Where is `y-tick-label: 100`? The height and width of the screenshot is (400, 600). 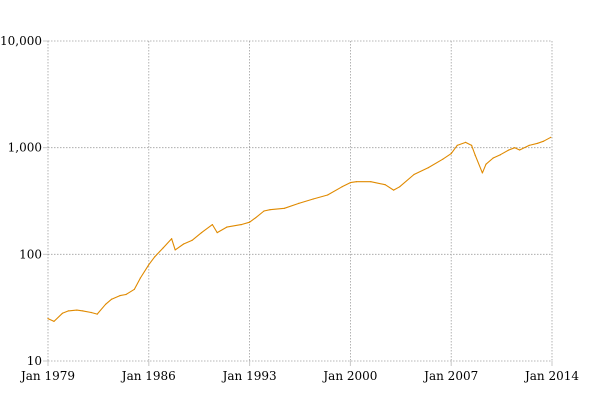
y-tick-label: 100 is located at coordinates (30, 254).